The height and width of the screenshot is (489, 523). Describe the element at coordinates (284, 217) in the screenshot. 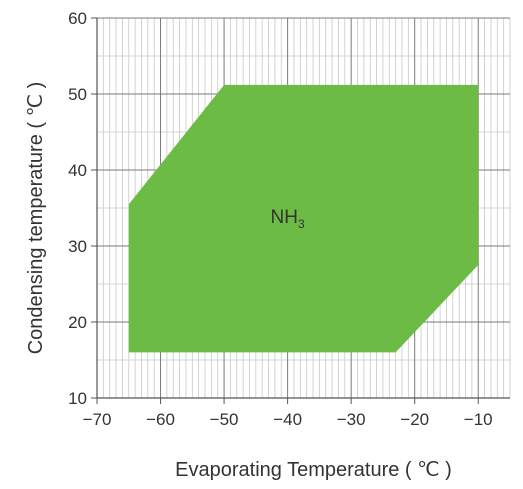

I see `region-label-main: NH` at that location.